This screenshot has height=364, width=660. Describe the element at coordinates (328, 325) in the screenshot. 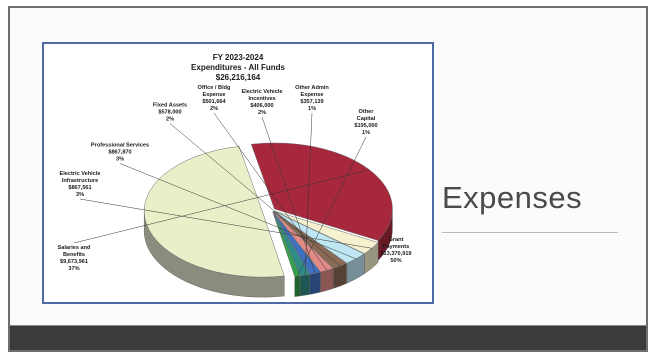

I see `footer-divider` at that location.